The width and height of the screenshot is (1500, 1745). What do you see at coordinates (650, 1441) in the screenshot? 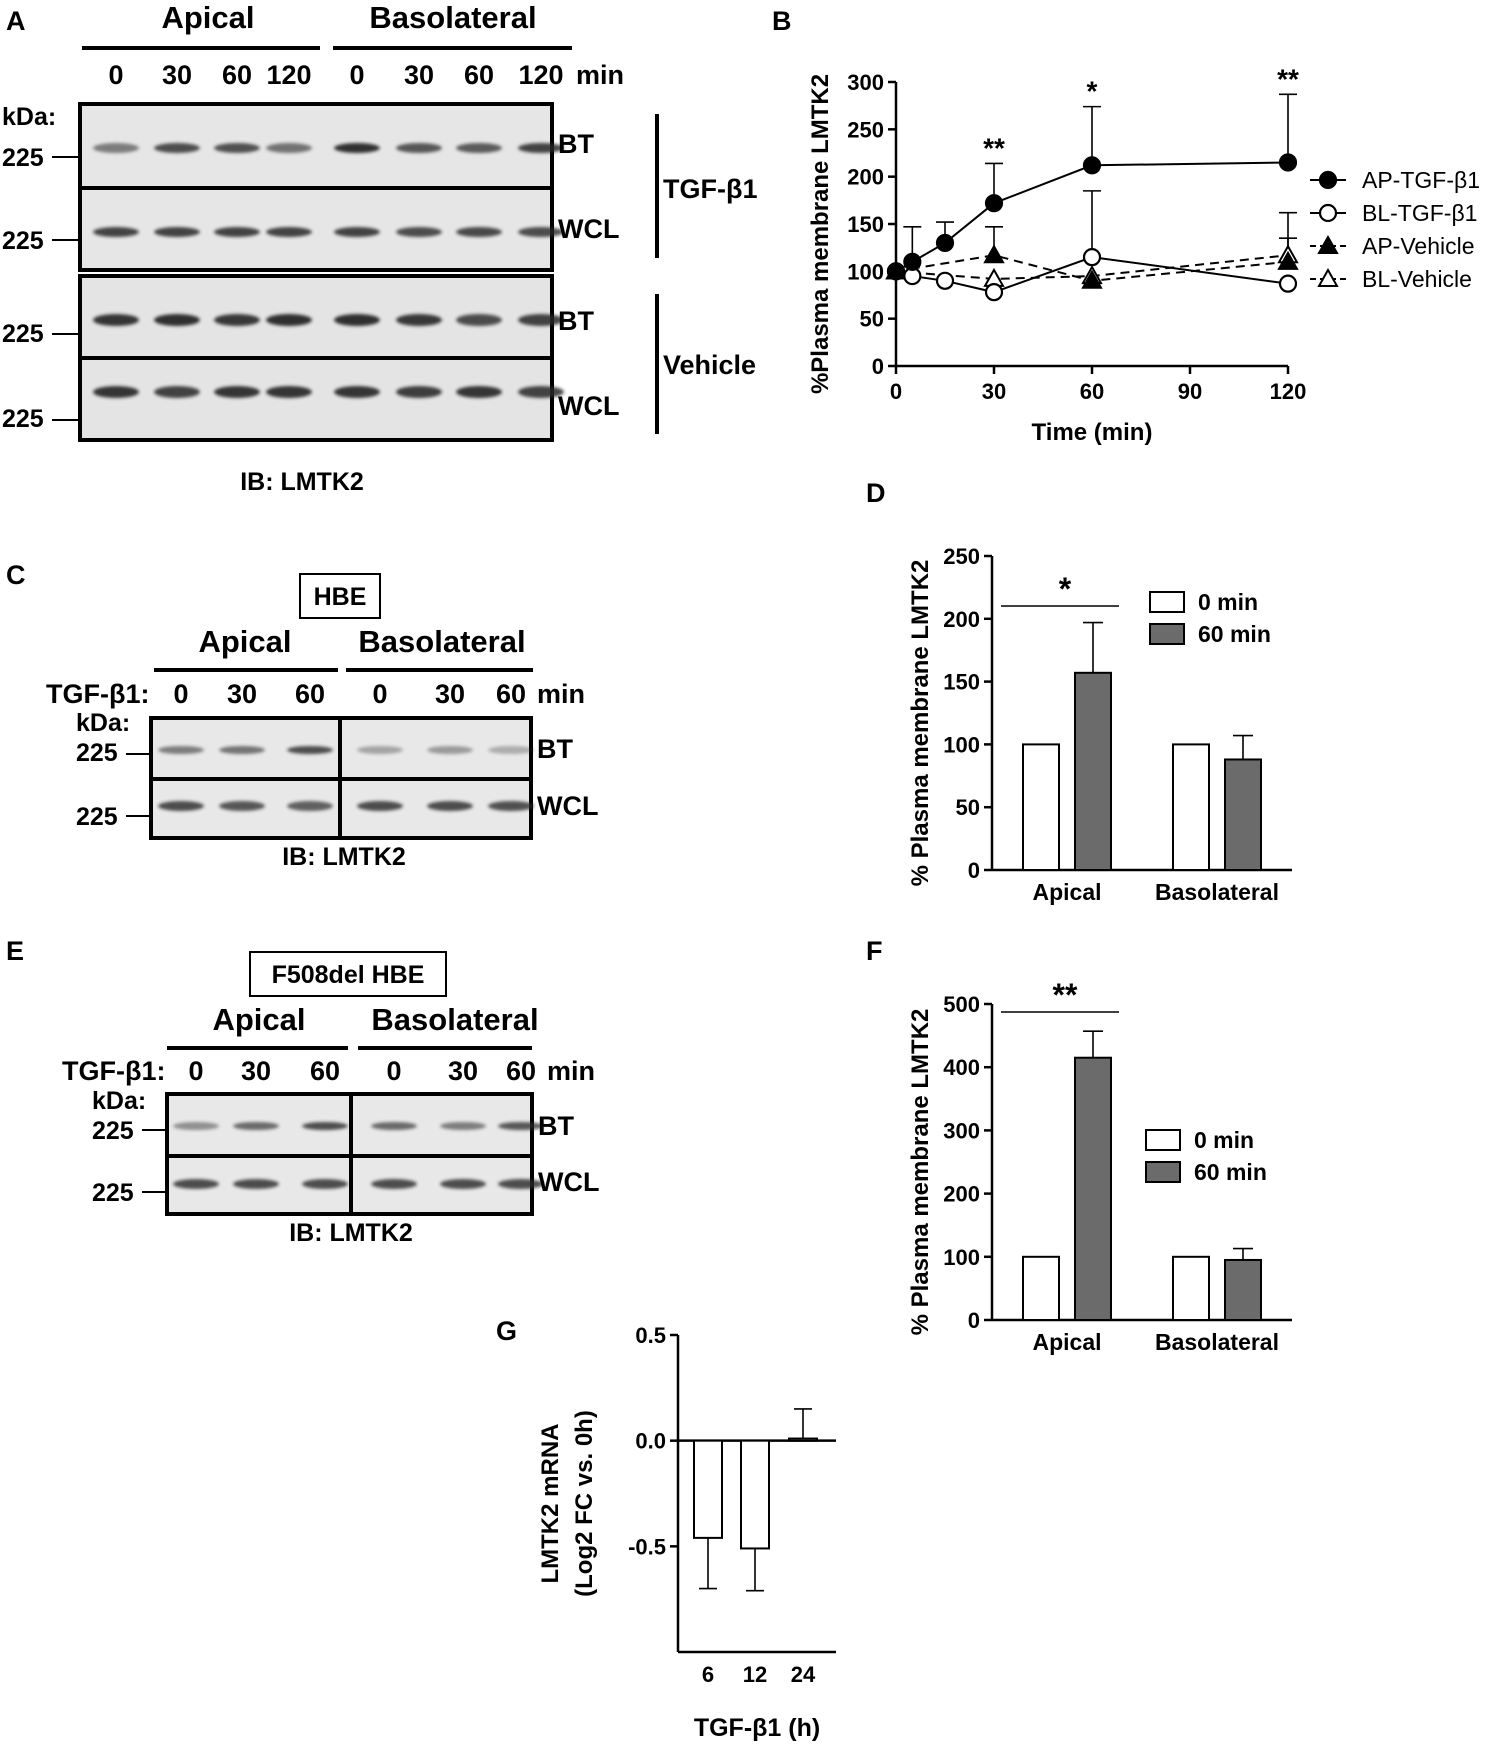
I see `y-tick-label: 0.0` at bounding box center [650, 1441].